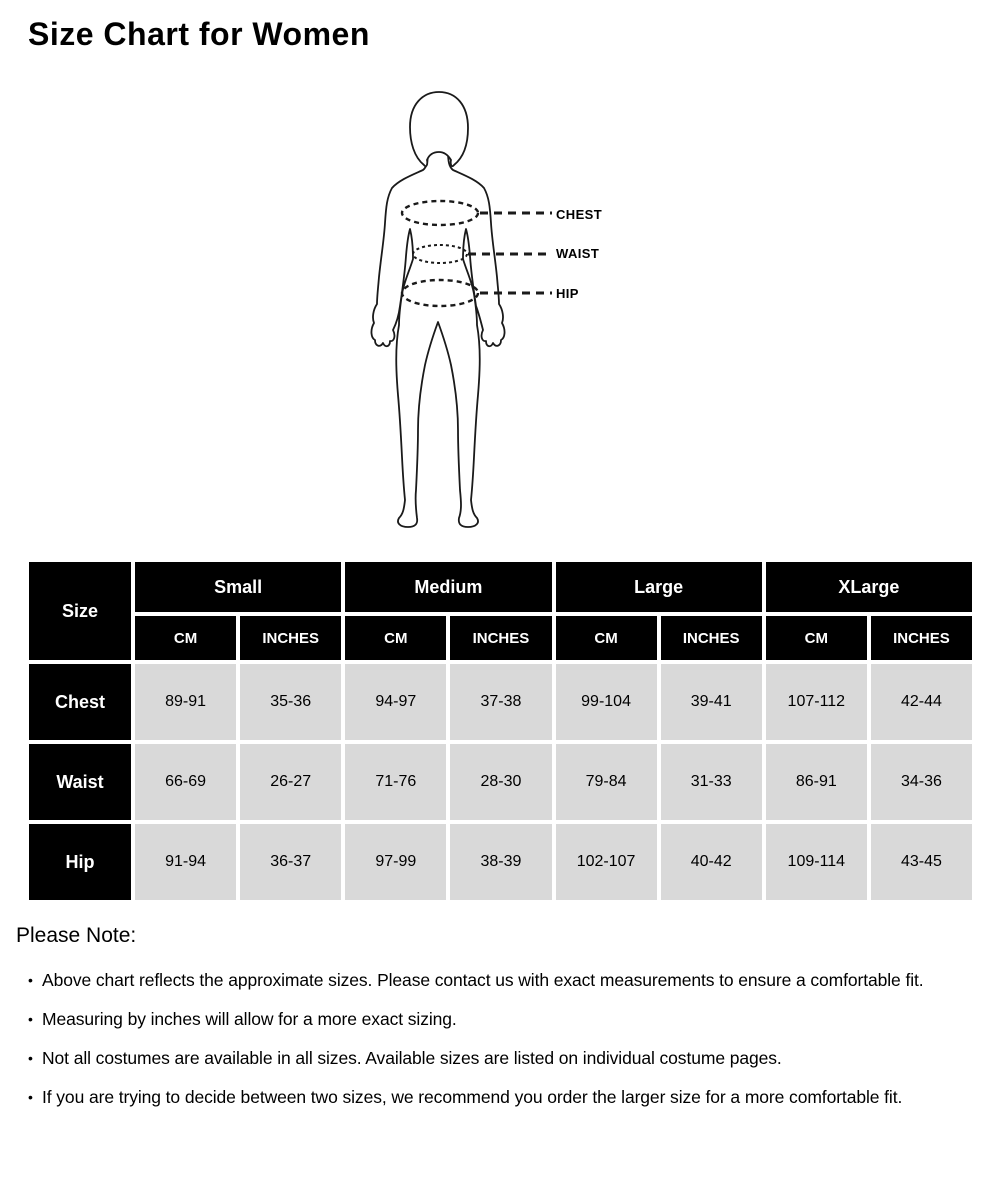  I want to click on cell-hip-medium-inches: 38-39, so click(501, 862).